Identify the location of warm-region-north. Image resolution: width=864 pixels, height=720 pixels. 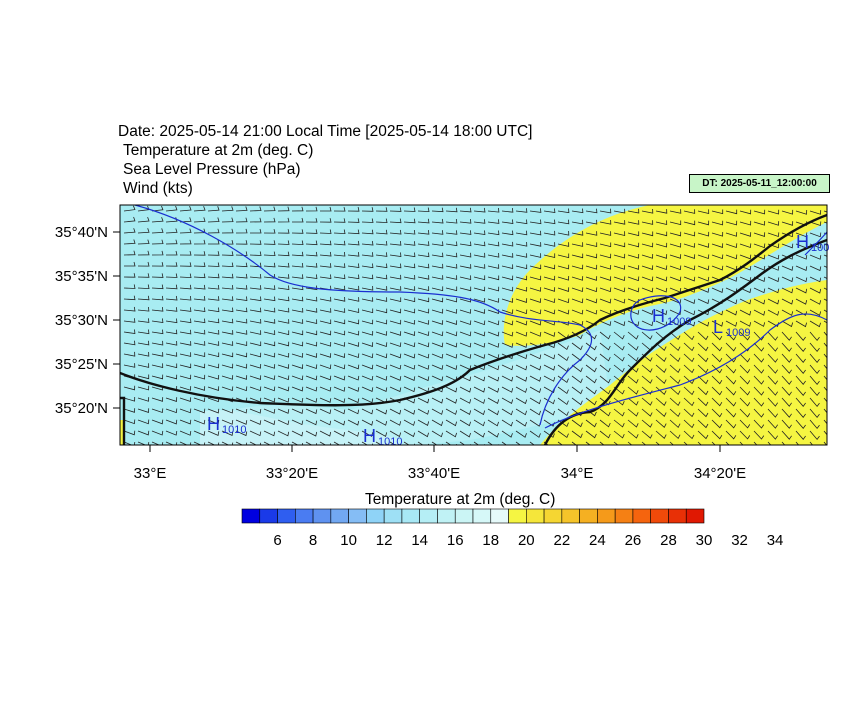
(665, 275).